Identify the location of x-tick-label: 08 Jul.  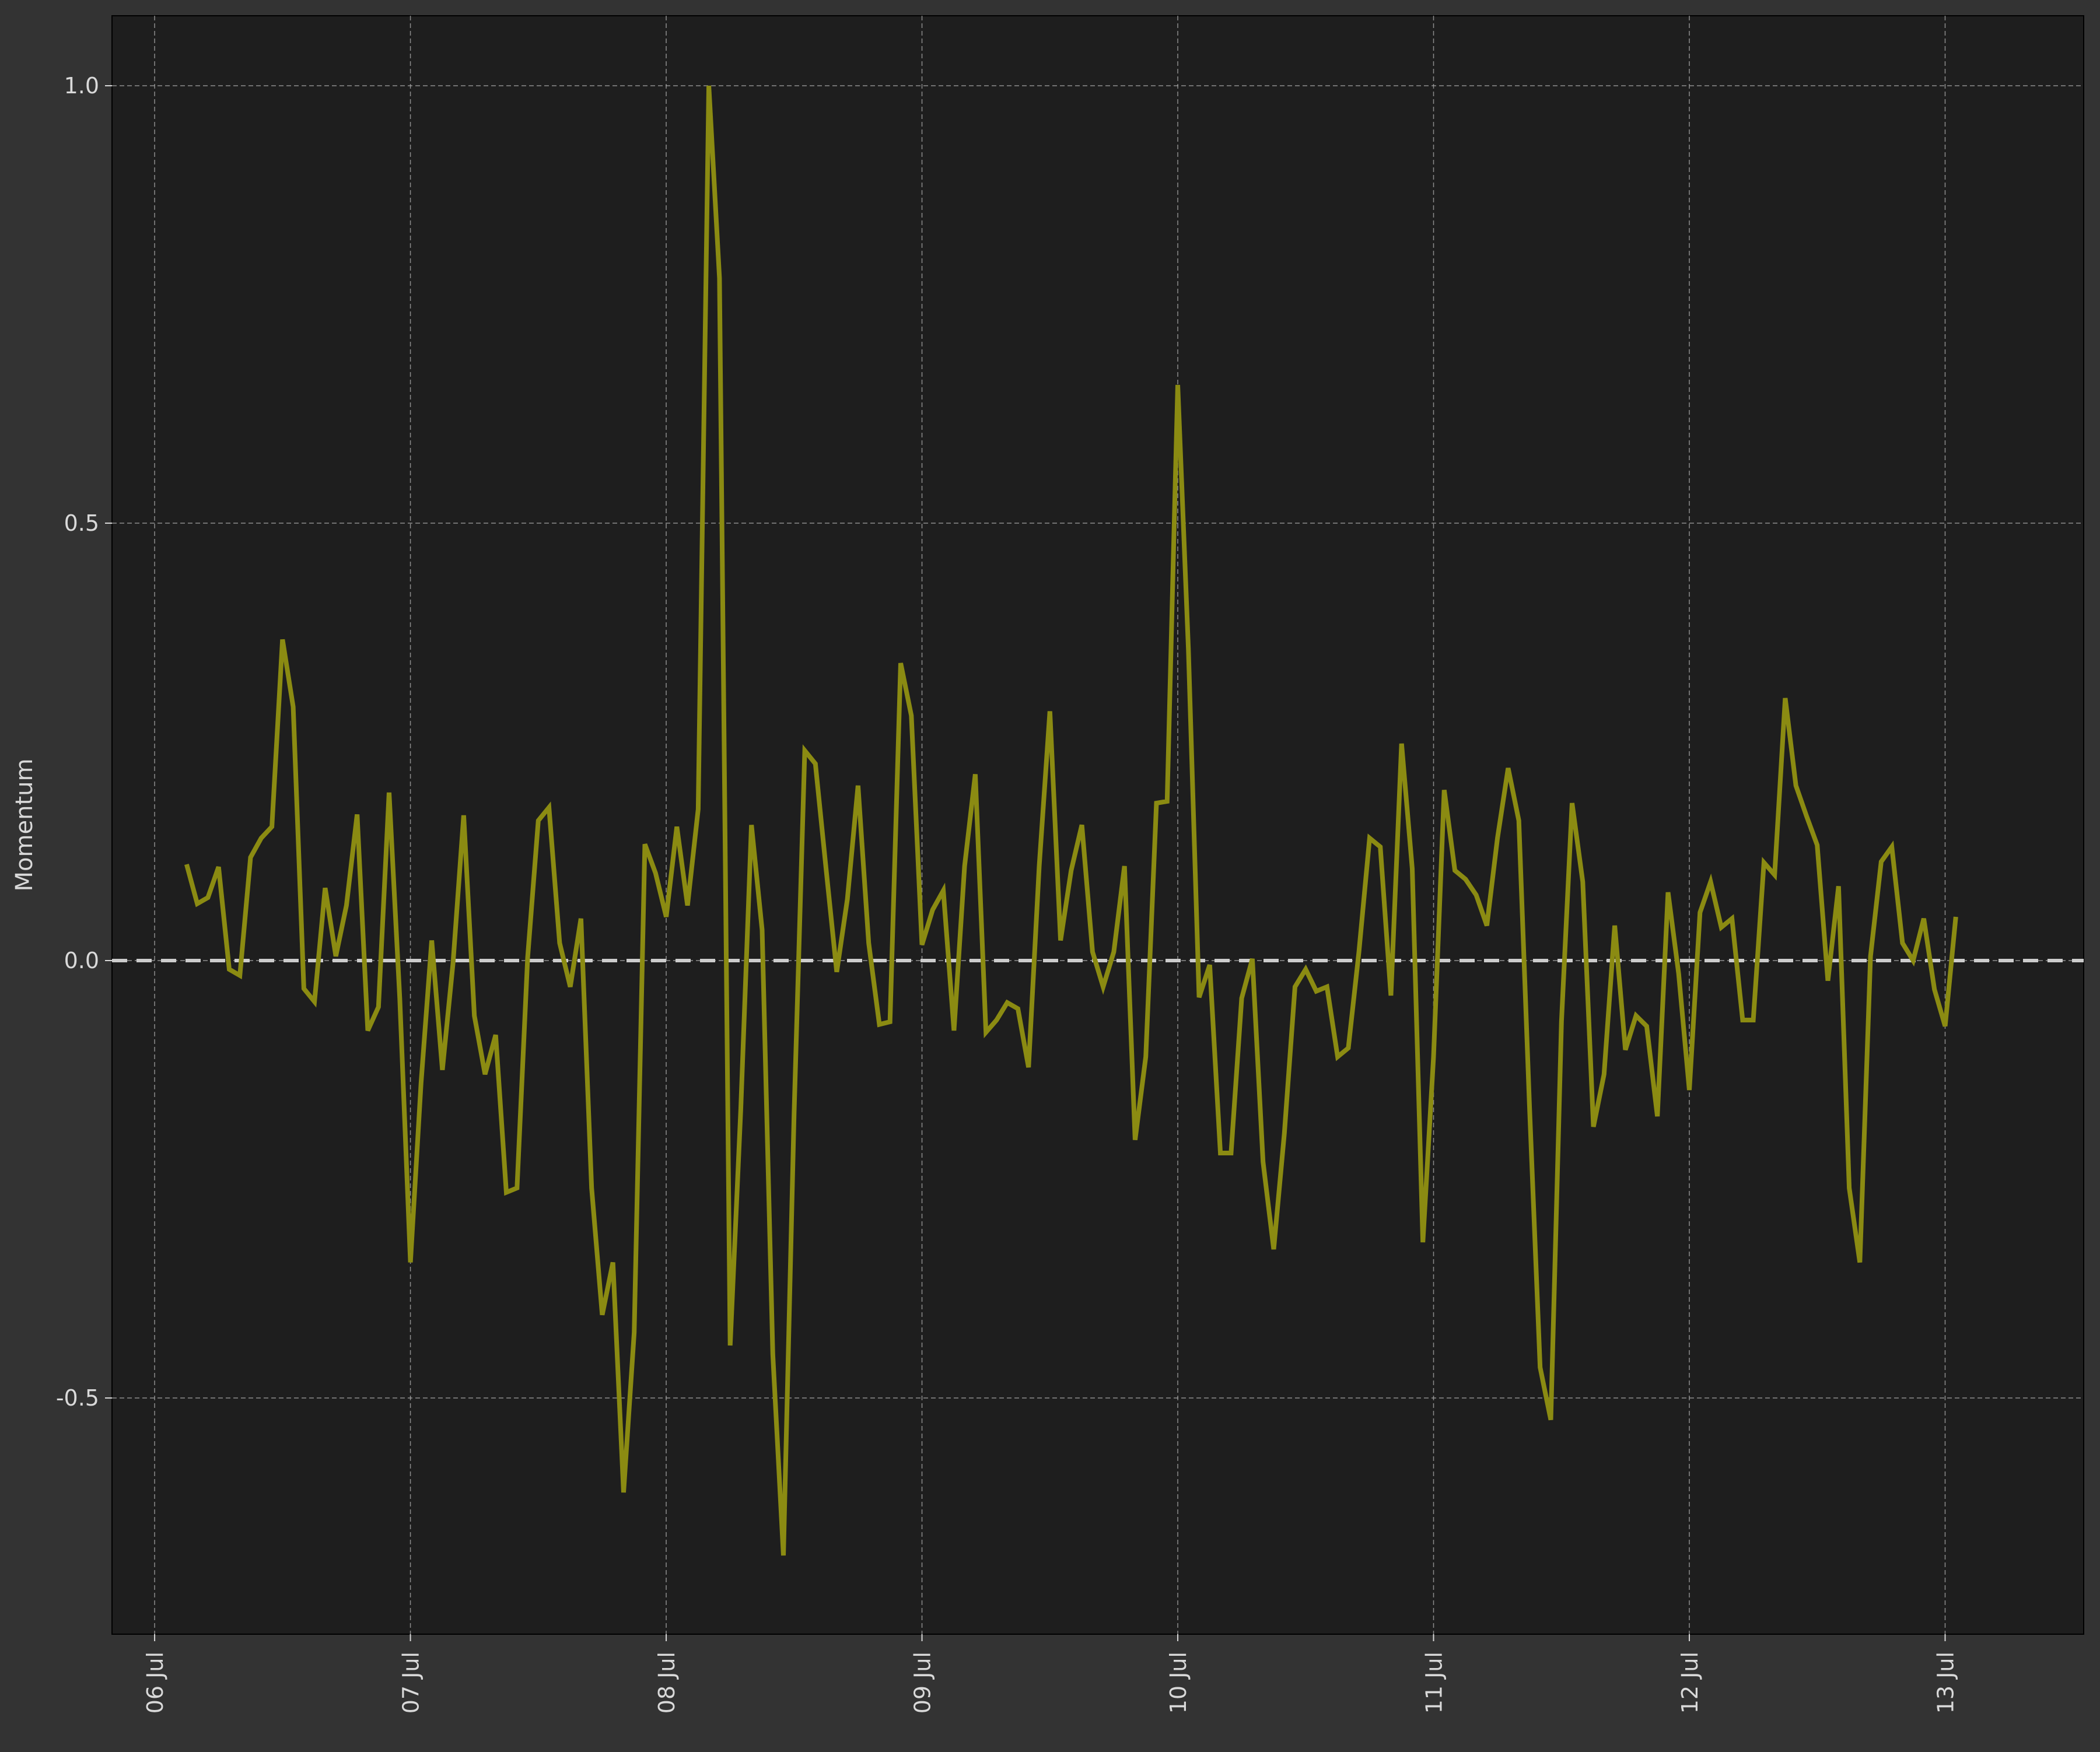
(667, 1683).